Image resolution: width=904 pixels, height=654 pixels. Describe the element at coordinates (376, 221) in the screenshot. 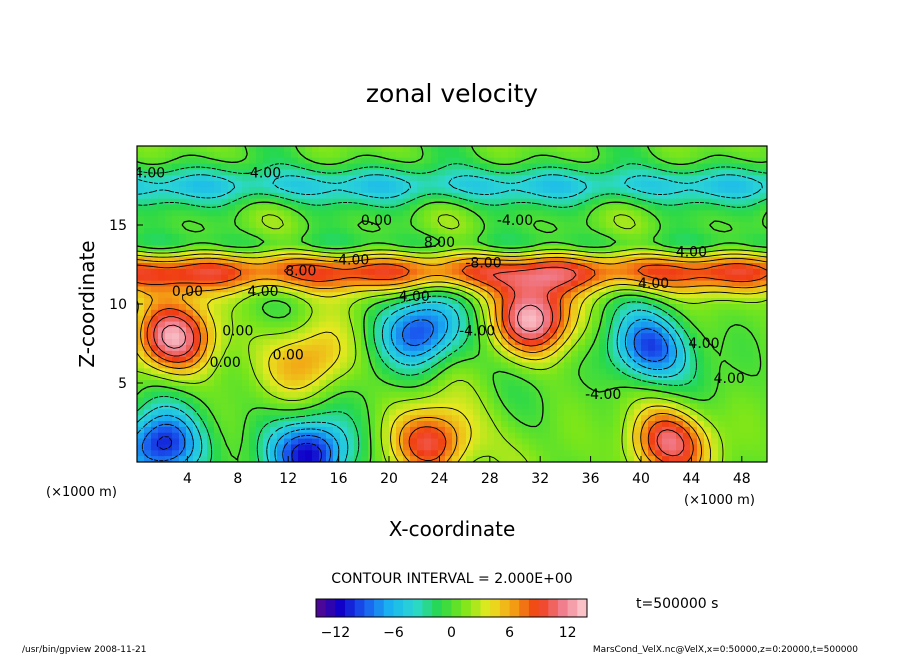

I see `contour-label: 0.00` at that location.